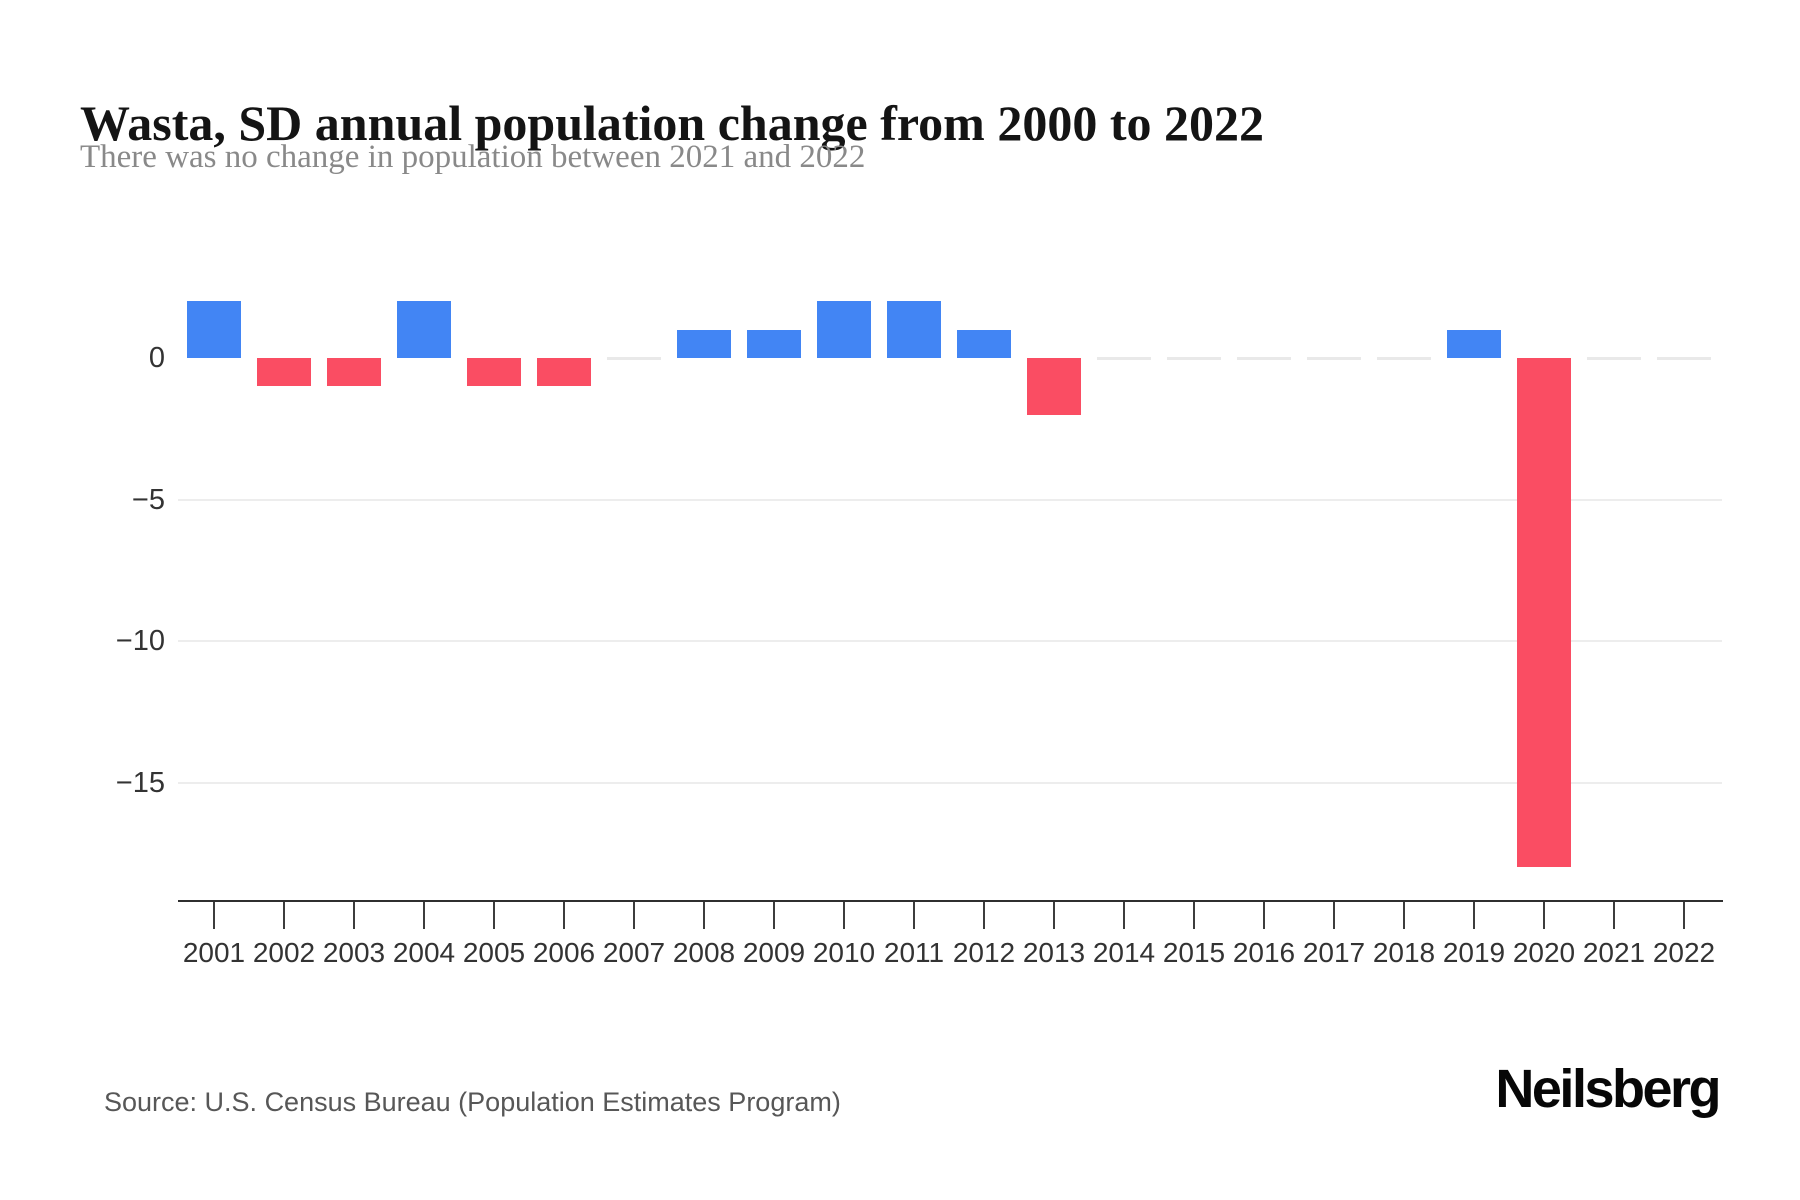  Describe the element at coordinates (984, 915) in the screenshot. I see `x-tick-2012` at that location.